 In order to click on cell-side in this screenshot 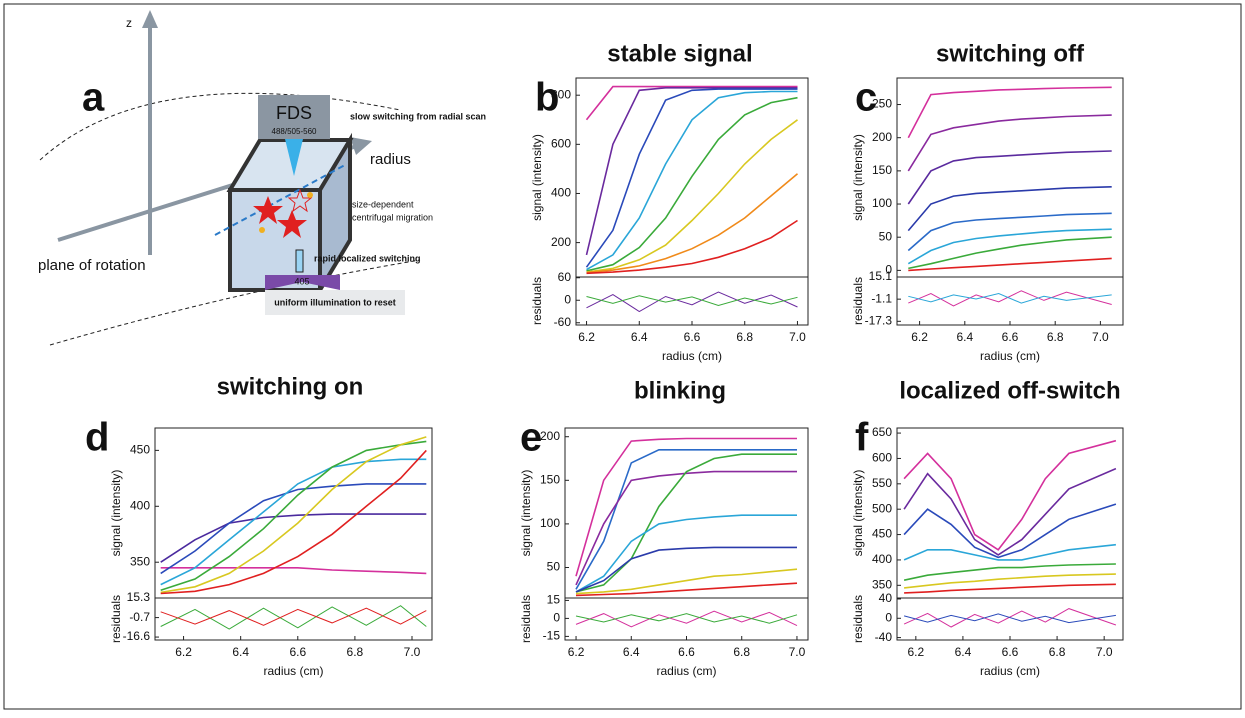, I will do `click(335, 215)`.